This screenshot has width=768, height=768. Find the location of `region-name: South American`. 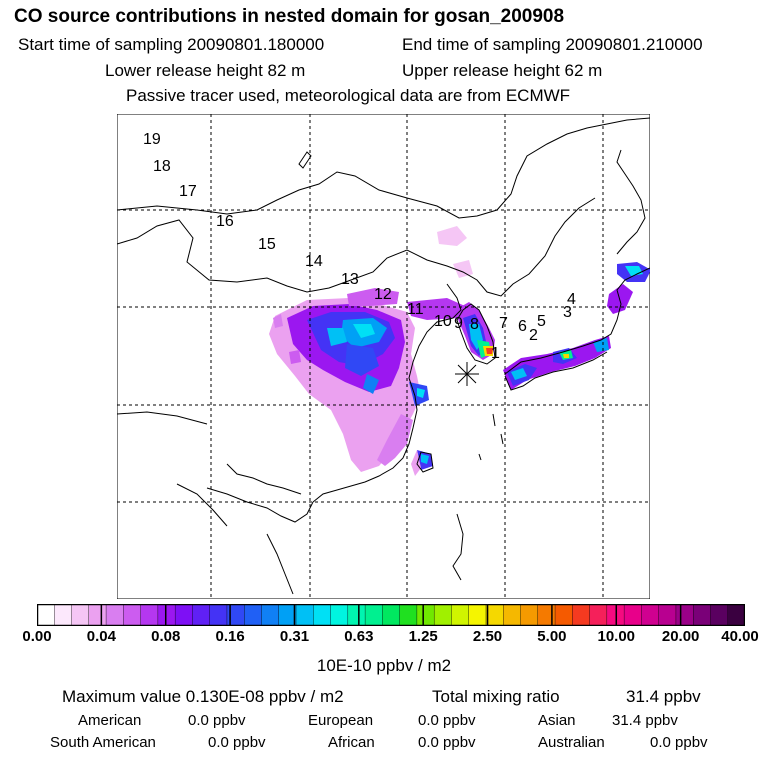

region-name: South American is located at coordinates (103, 742).